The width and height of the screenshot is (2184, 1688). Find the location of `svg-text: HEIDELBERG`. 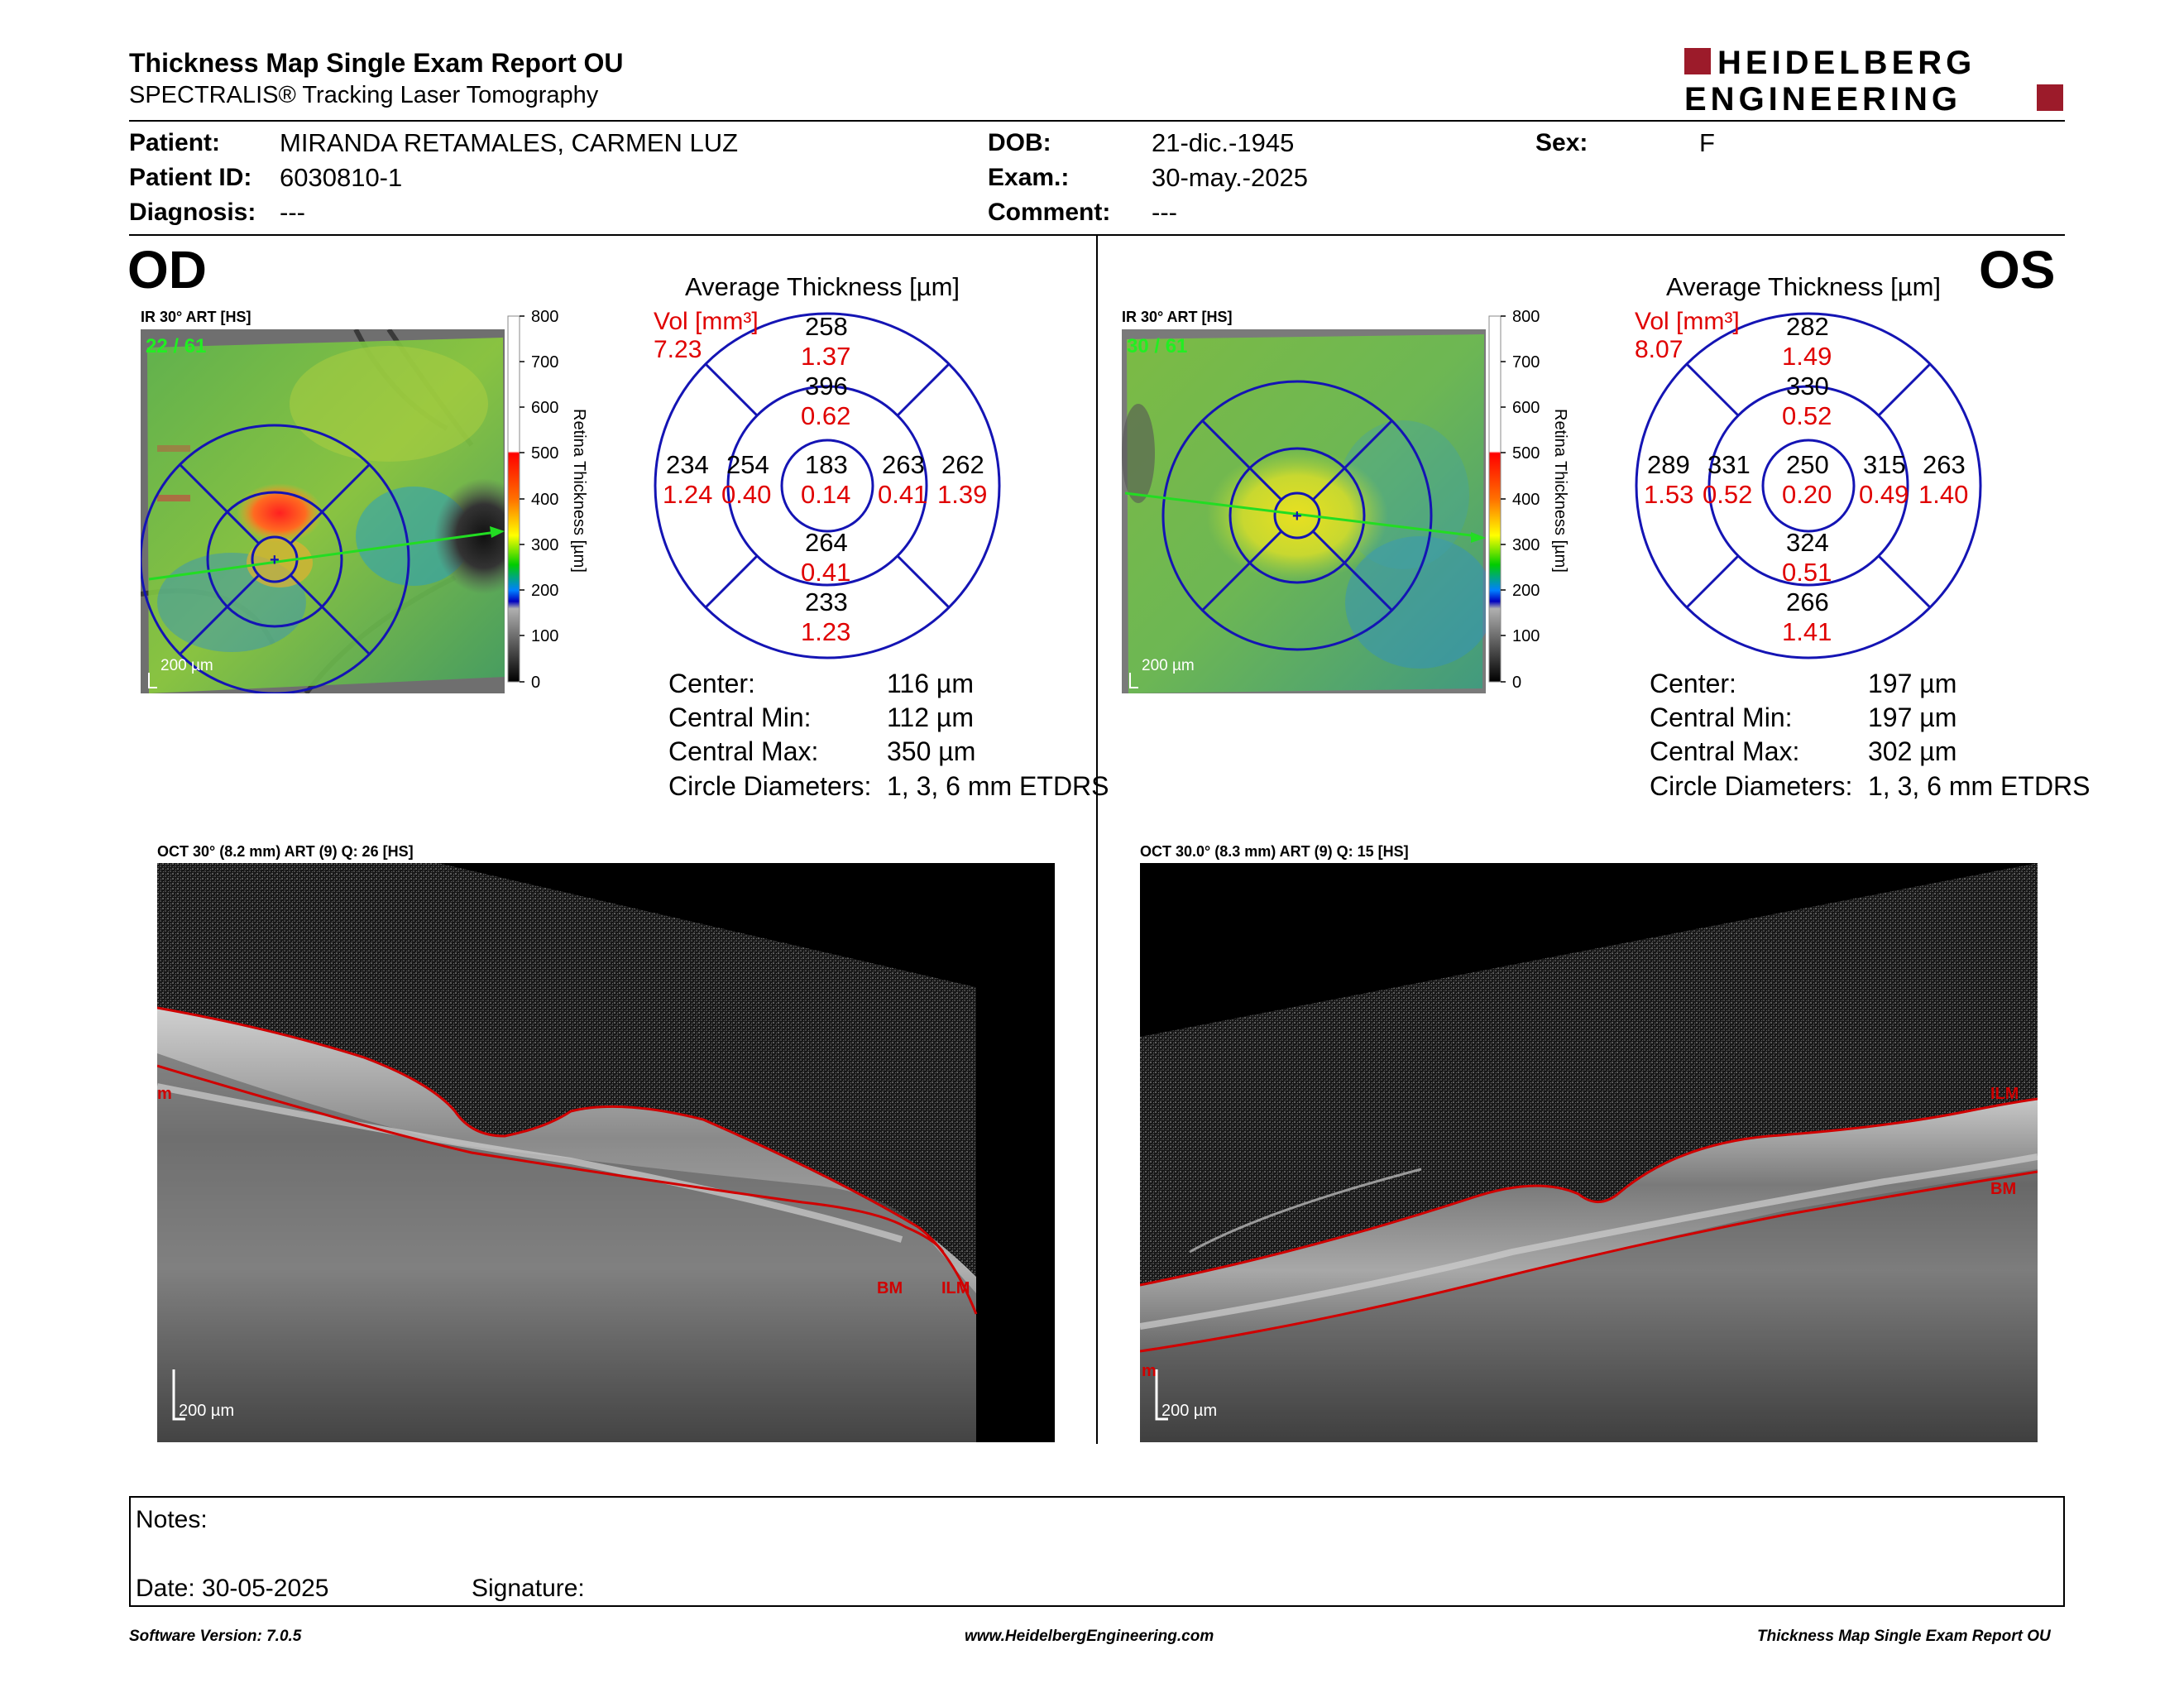

svg-text: HEIDELBERG is located at coordinates (1846, 63).